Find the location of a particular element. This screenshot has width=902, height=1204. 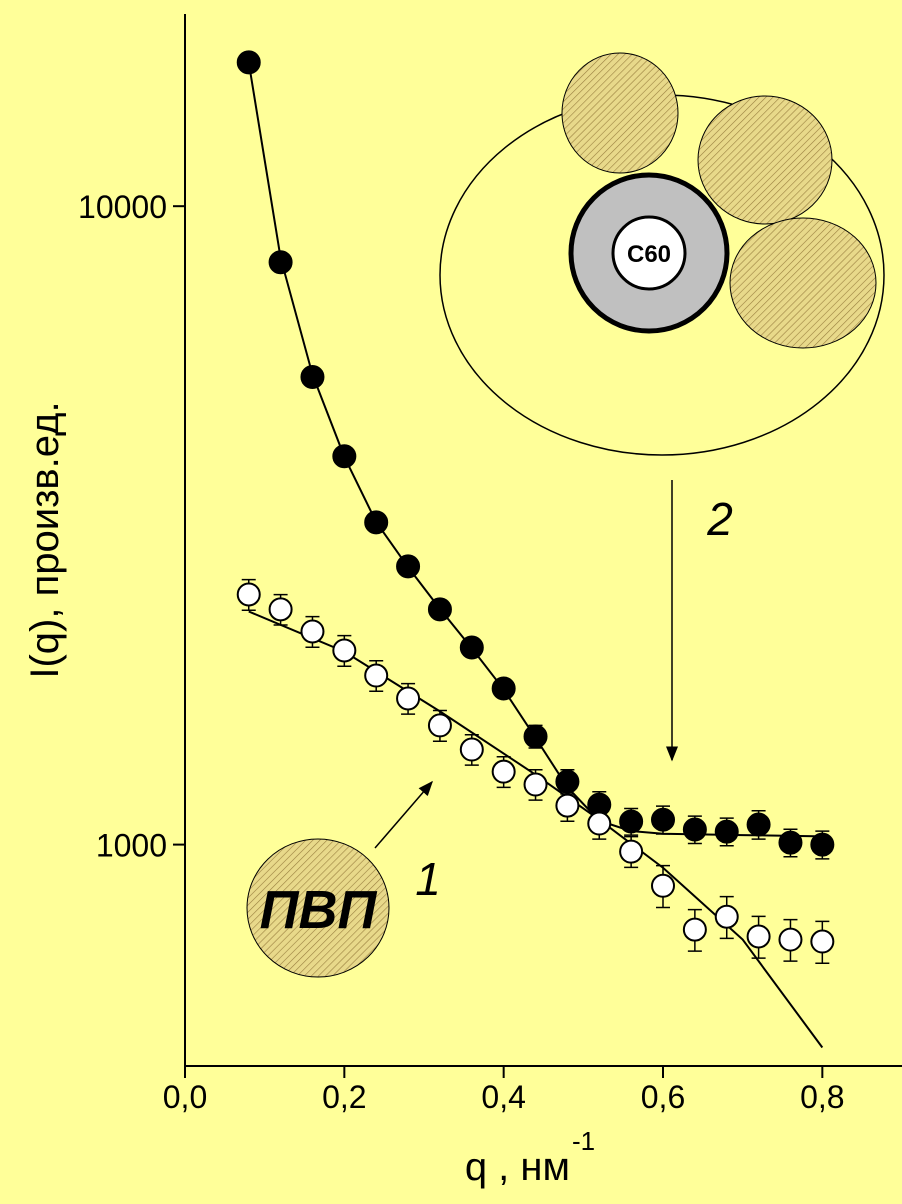

y-tick-label: 1000 is located at coordinates (131, 846).